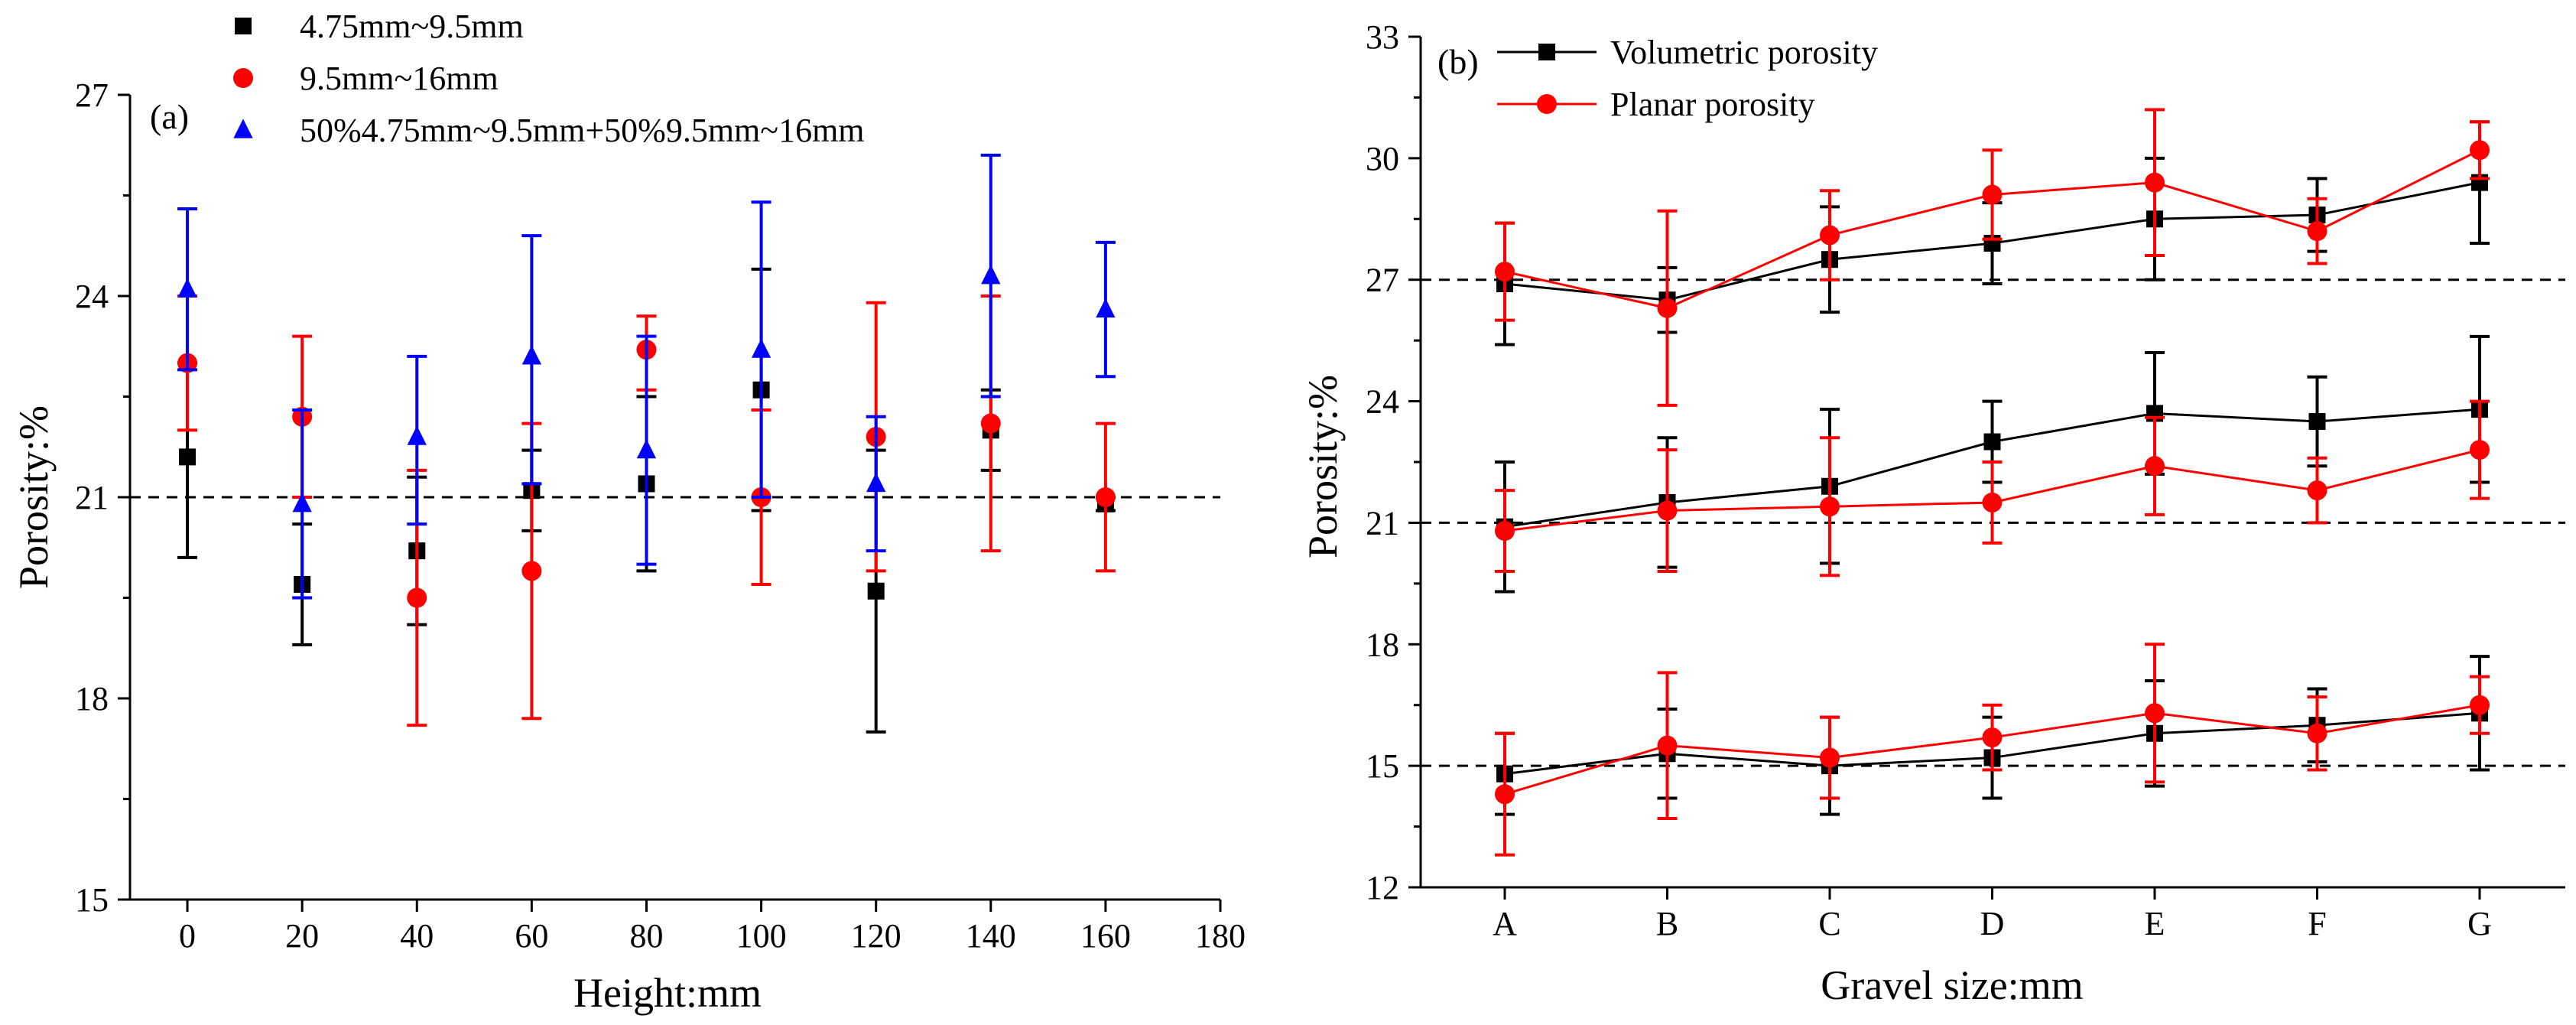 This screenshot has width=2576, height=1025. Describe the element at coordinates (713, 927) in the screenshot. I see `panel-a-x-ticks: 0 20 40 60 80 100 120 140 160 180` at that location.